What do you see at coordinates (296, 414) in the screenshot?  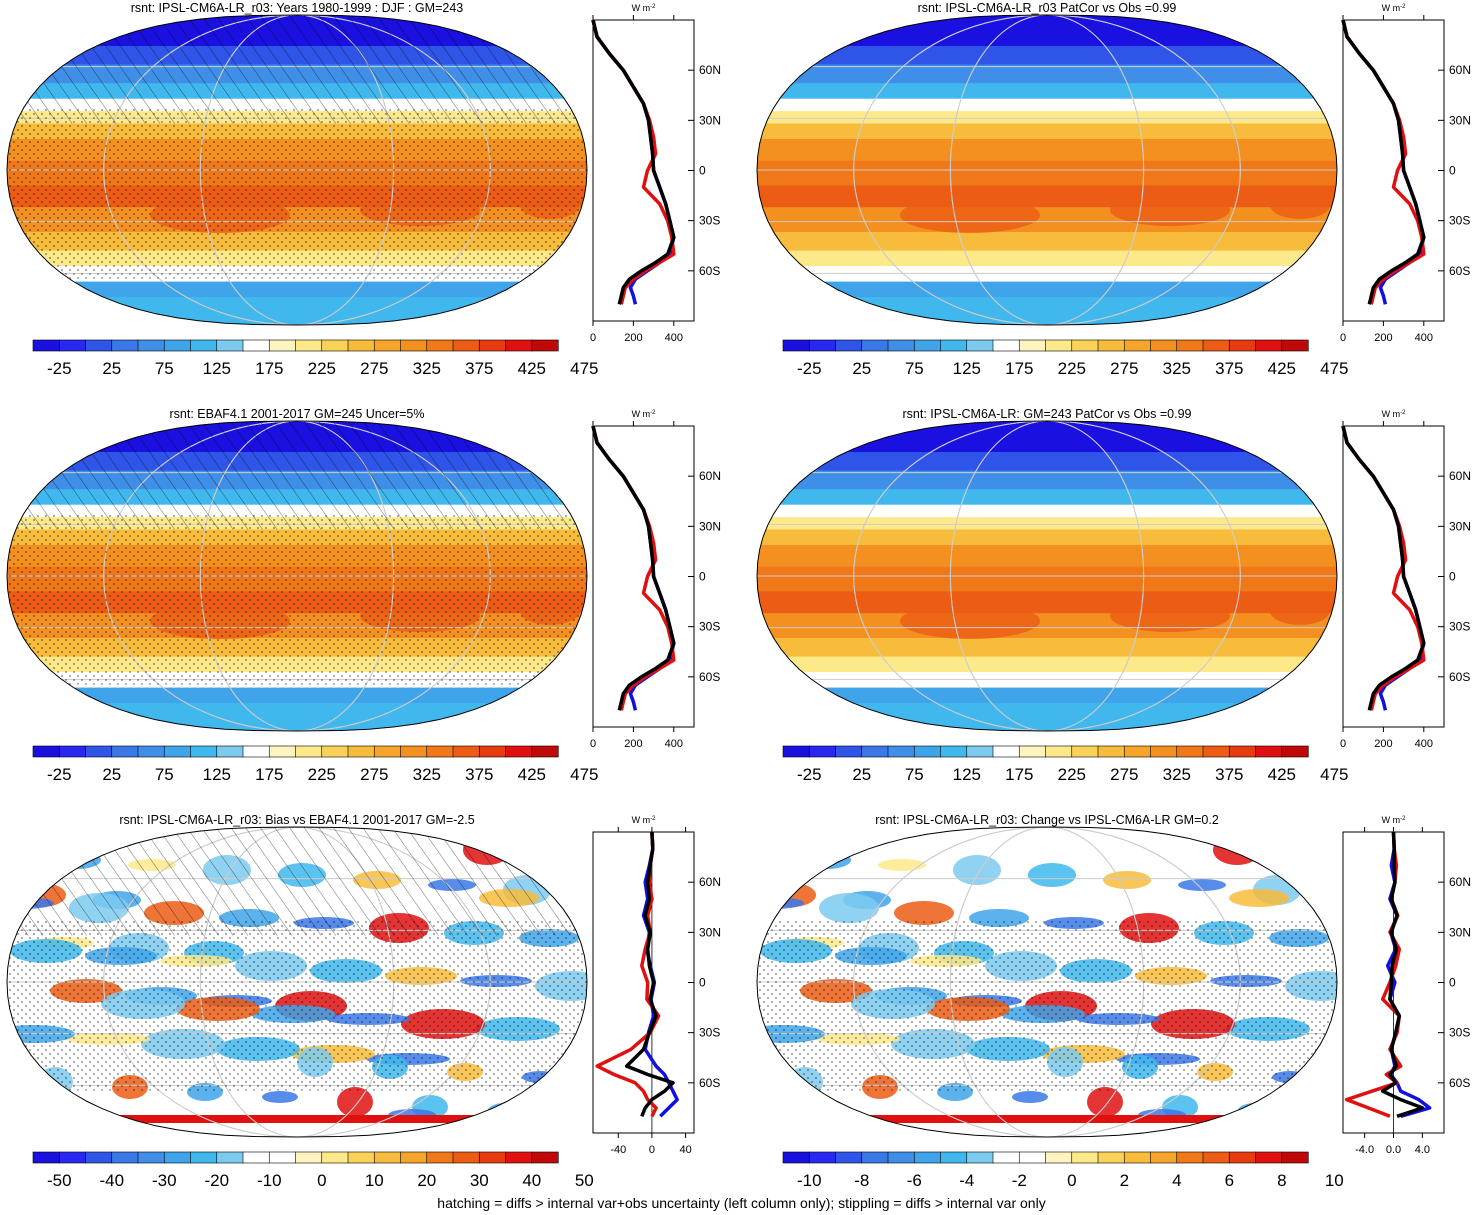 I see `panel-title: rsnt: EBAF4.1 2001-2017 GM=245 Uncer=5%` at bounding box center [296, 414].